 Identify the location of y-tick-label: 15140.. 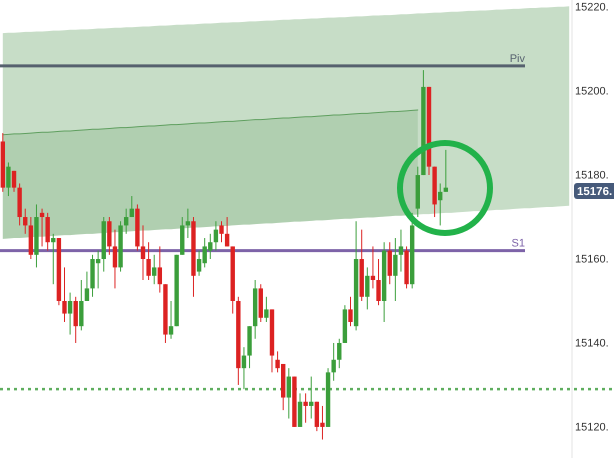
(592, 343).